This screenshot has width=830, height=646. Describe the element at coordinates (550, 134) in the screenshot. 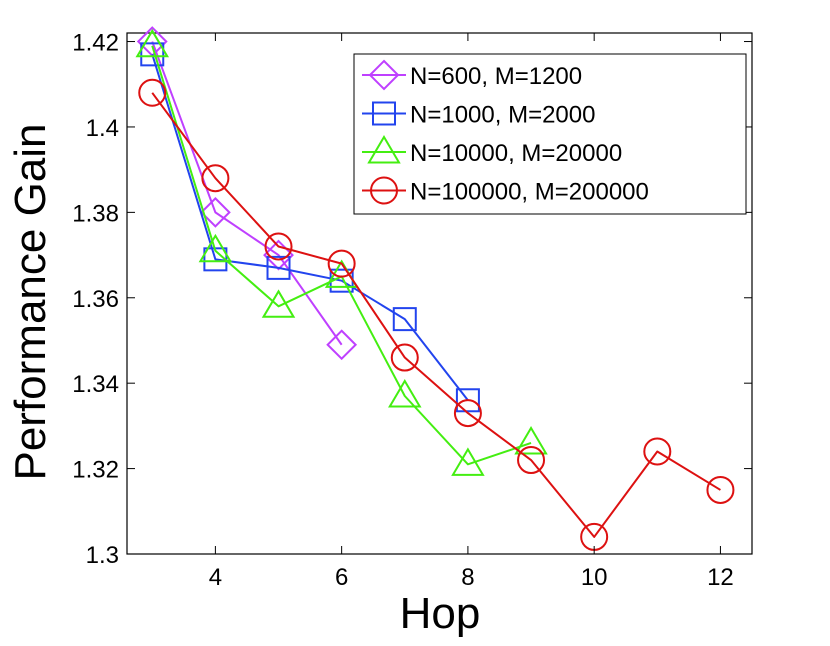

I see `legend-box` at that location.